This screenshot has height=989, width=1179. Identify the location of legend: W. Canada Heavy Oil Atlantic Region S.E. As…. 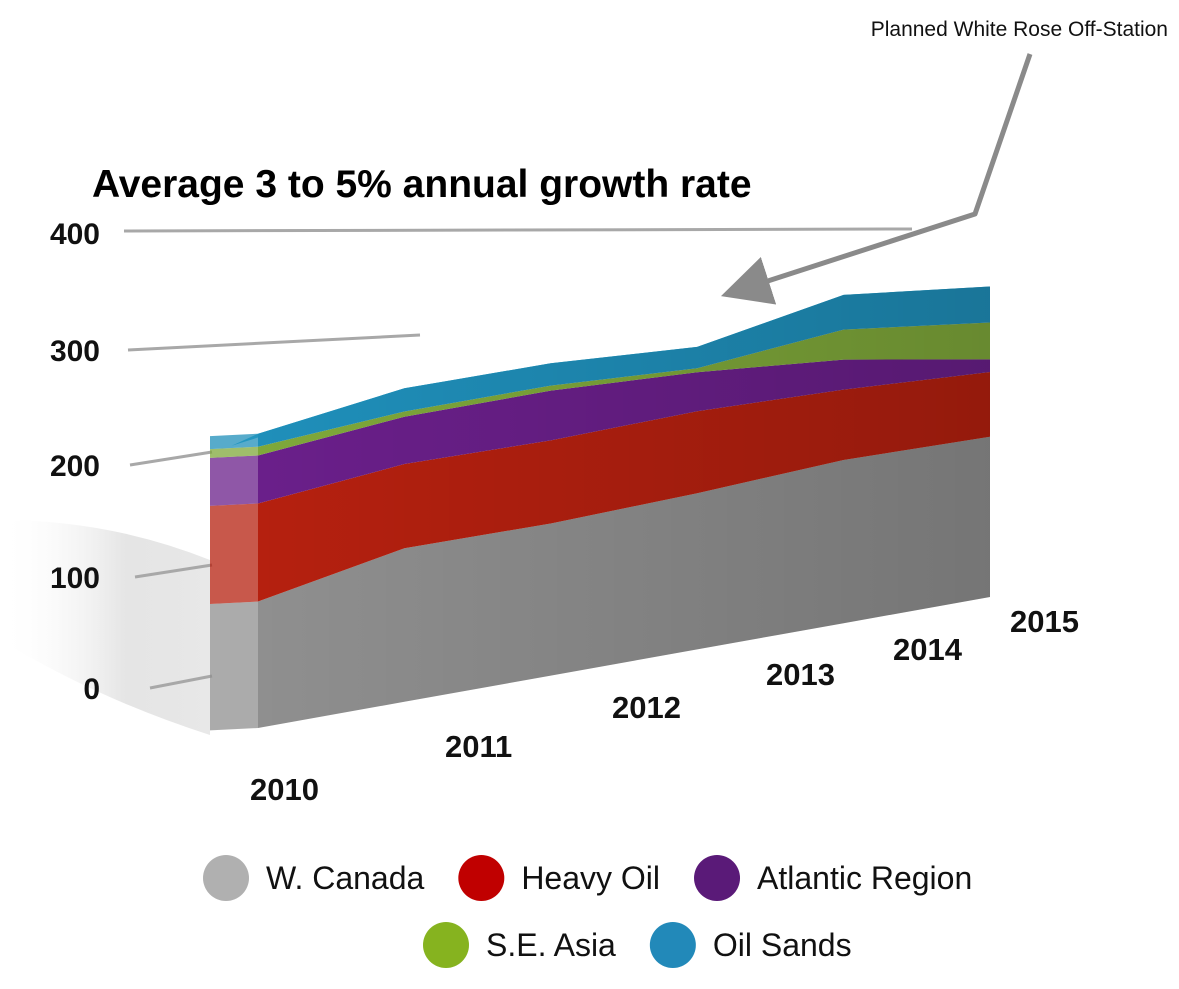
(587, 911).